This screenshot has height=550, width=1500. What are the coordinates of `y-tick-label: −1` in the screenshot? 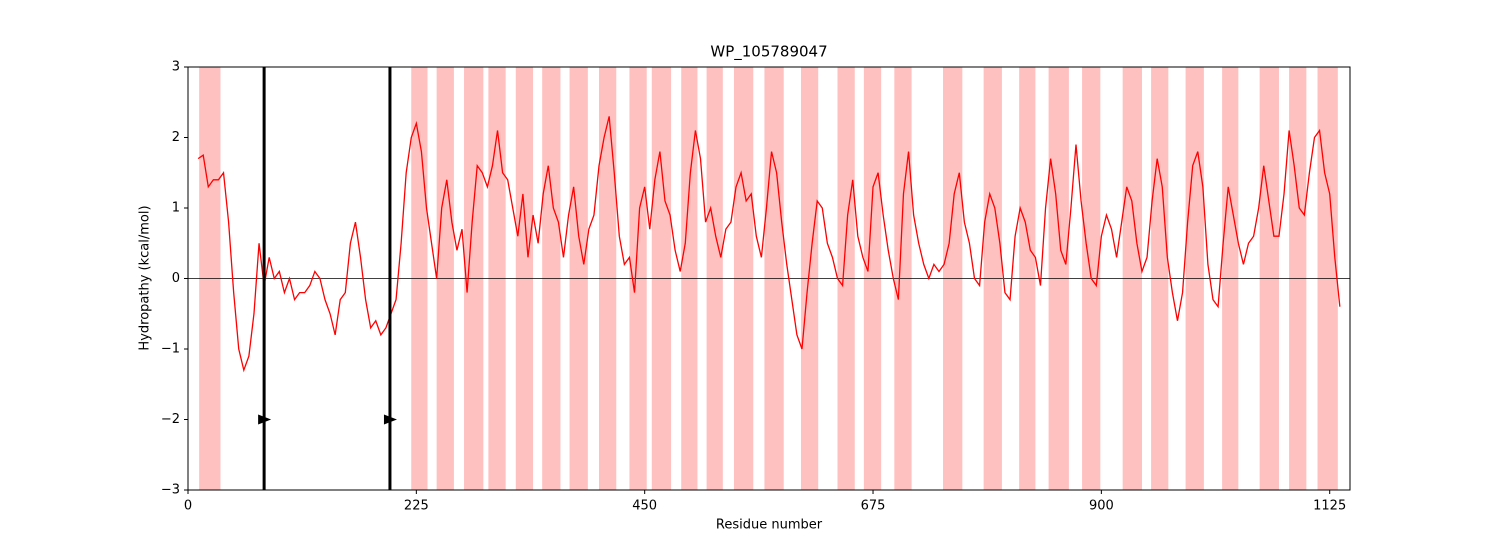 It's located at (170, 349).